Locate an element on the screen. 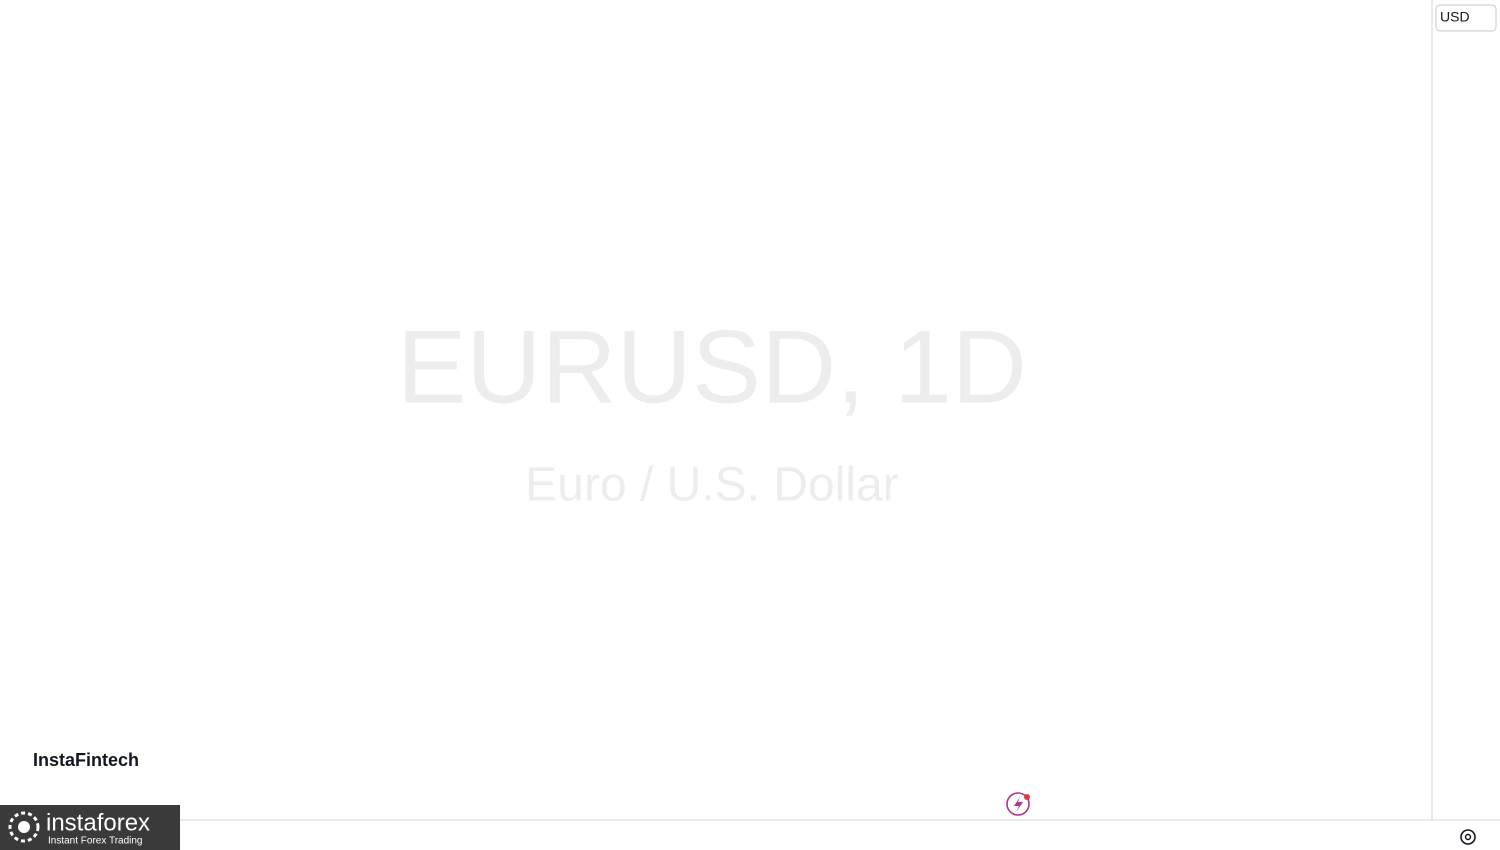 The image size is (1500, 850). brand-icon is located at coordinates (24, 827).